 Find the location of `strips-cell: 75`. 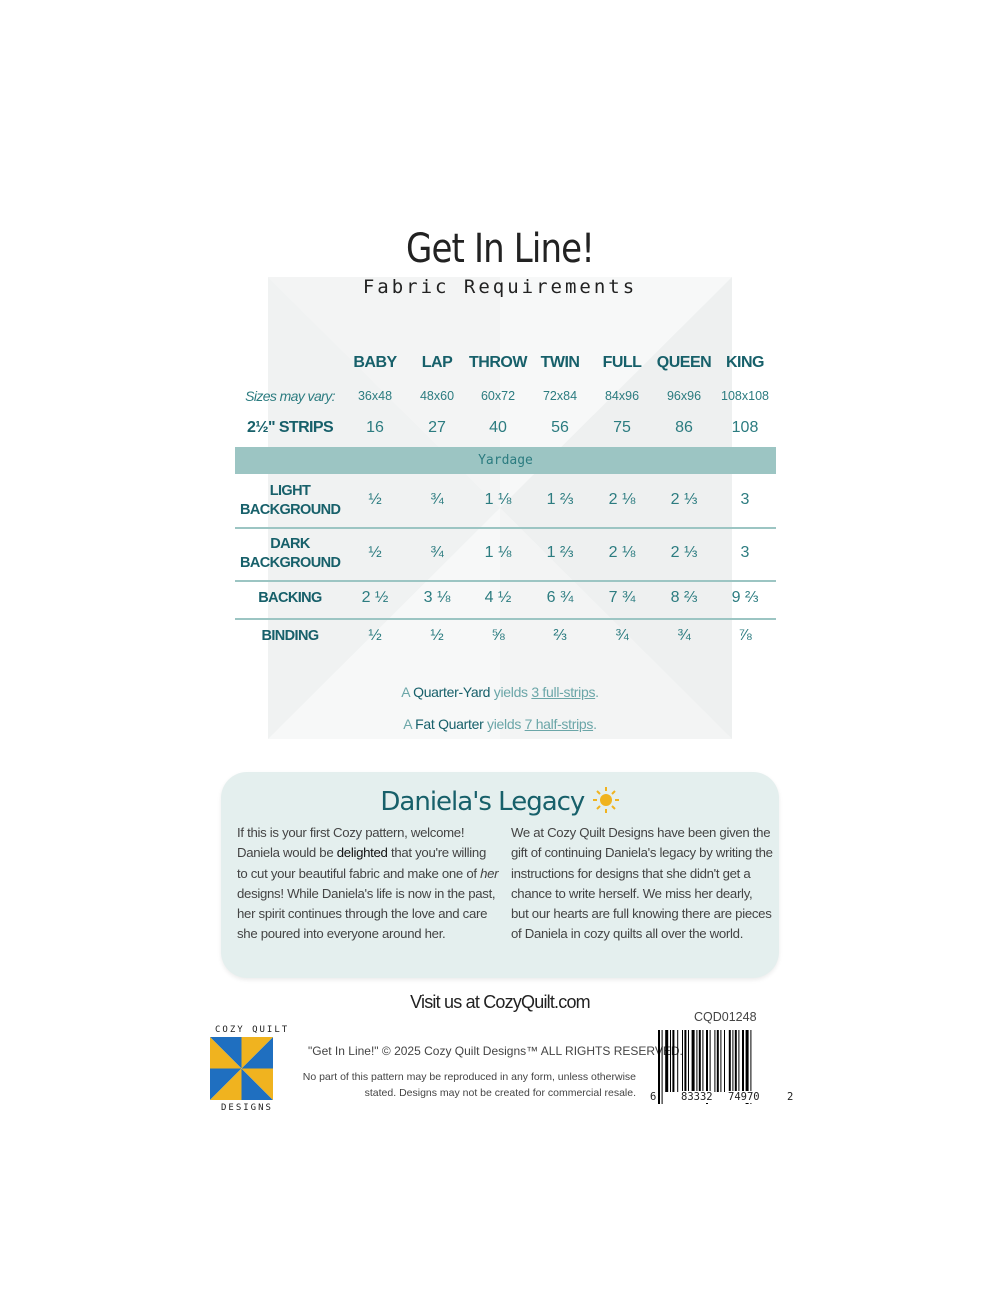

strips-cell: 75 is located at coordinates (622, 427).